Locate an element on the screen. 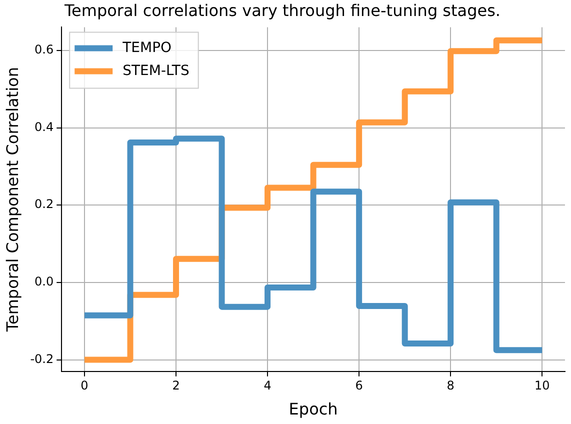 This screenshot has width=571, height=424. x-axis-title: Epoch is located at coordinates (313, 409).